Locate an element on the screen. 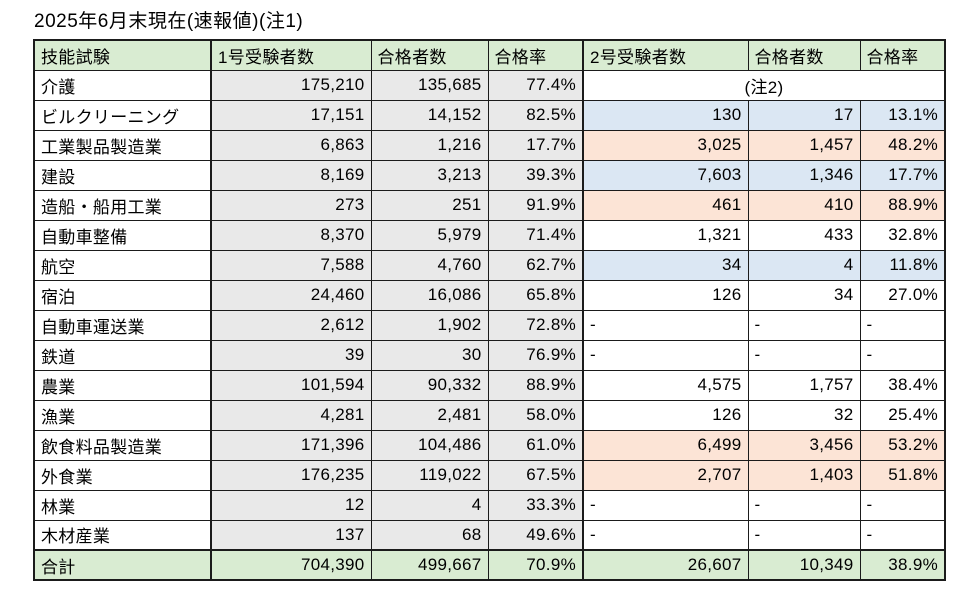 The height and width of the screenshot is (600, 975). table-row: ビルクリーニング 17,151 14,152 82.5% 130 17 13.1% is located at coordinates (489, 115).